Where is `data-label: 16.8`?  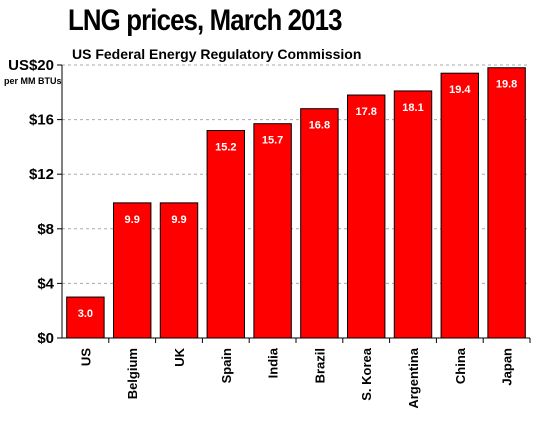 data-label: 16.8 is located at coordinates (319, 126).